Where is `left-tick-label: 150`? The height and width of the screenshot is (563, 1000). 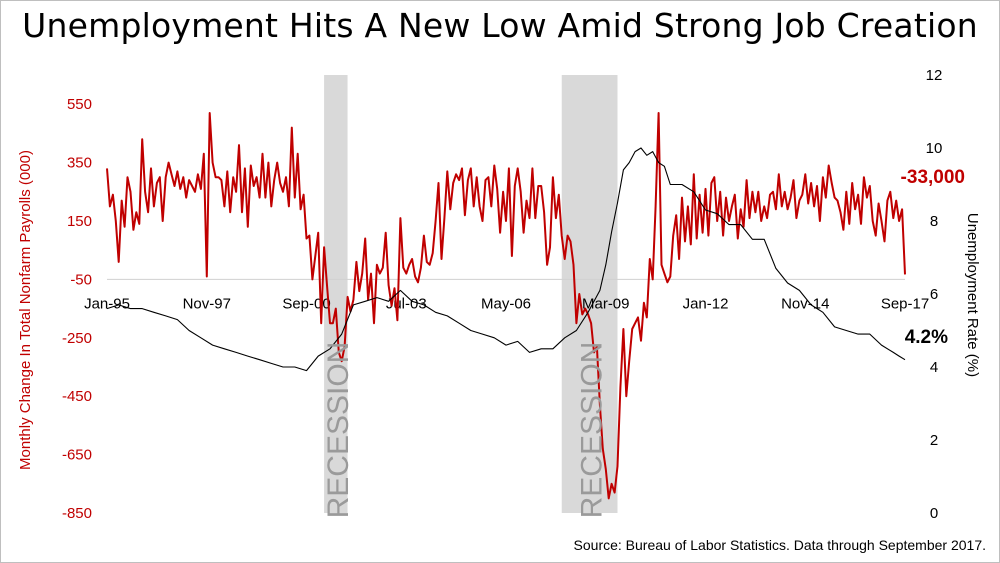
left-tick-label: 150 is located at coordinates (79, 221).